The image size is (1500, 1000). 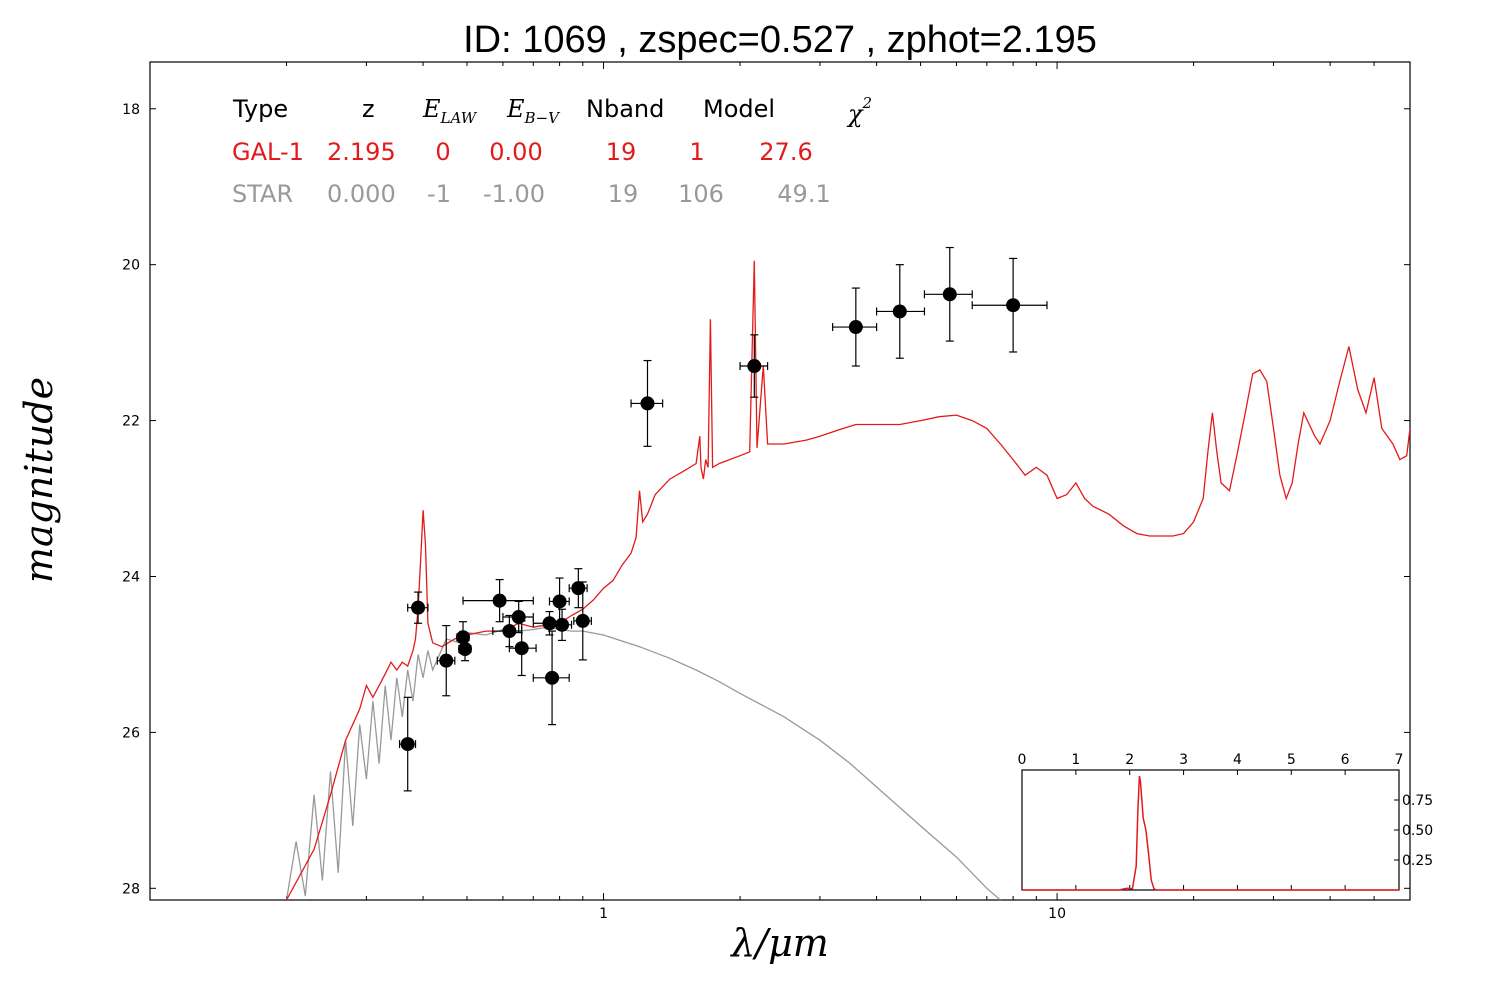 I want to click on y-tick-label: 22, so click(x=131, y=422).